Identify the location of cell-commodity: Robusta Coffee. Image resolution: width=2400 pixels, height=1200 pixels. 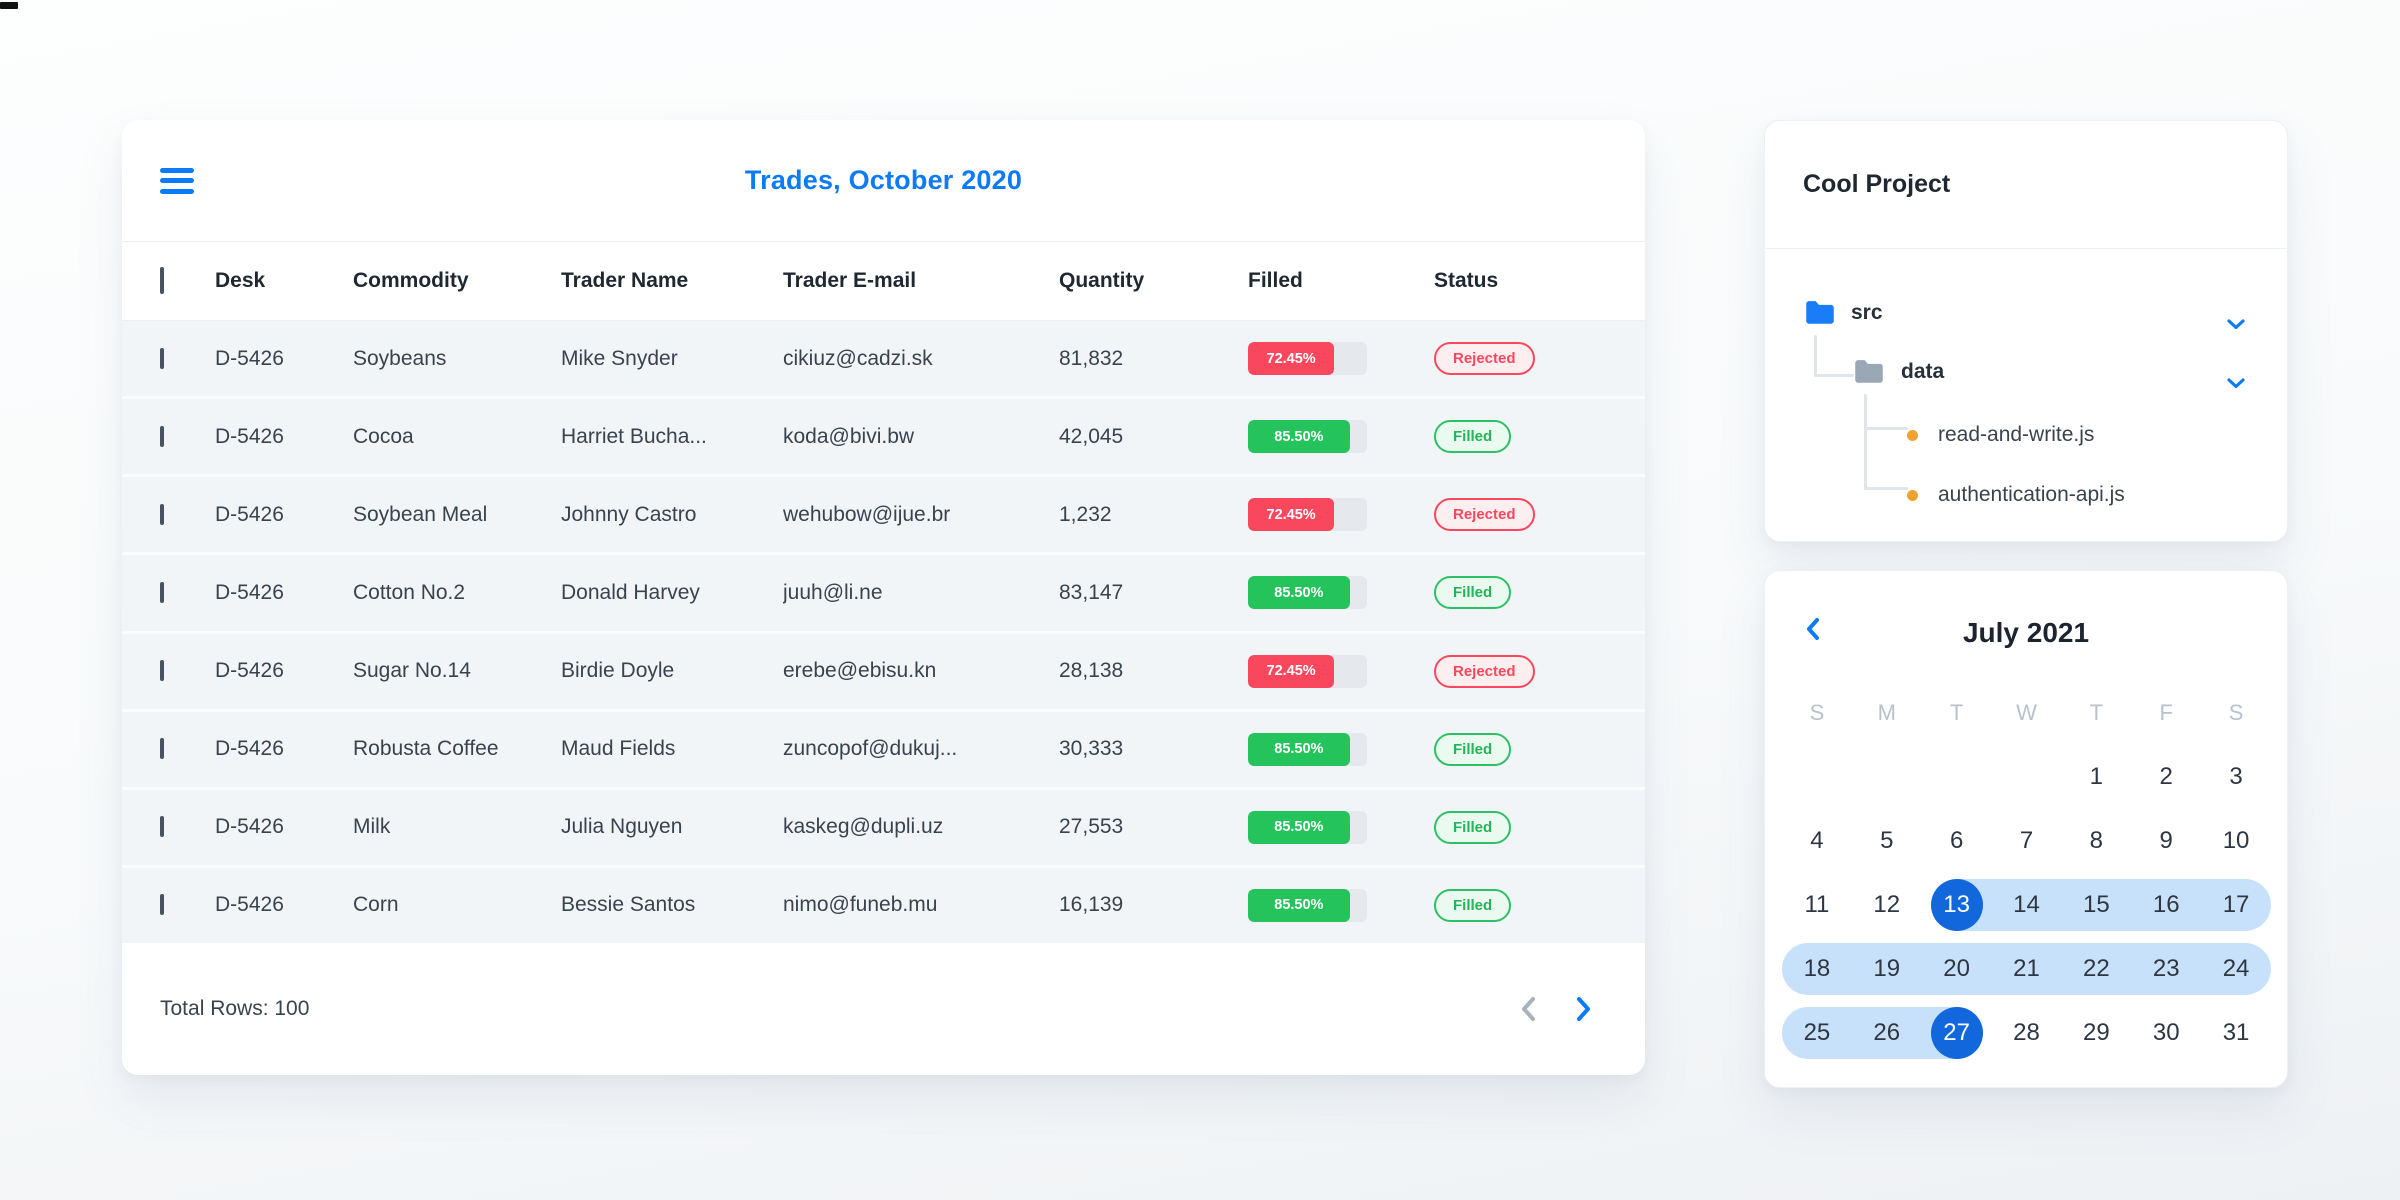
(426, 749).